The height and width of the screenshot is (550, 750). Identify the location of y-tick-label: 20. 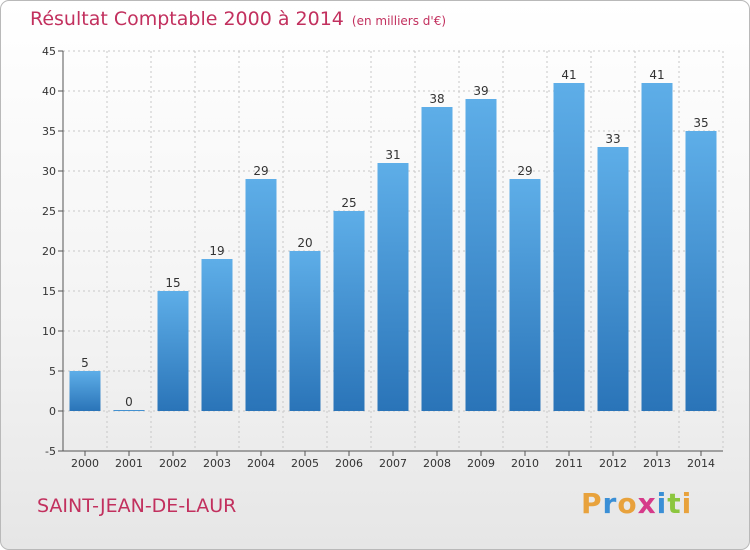
(49, 251).